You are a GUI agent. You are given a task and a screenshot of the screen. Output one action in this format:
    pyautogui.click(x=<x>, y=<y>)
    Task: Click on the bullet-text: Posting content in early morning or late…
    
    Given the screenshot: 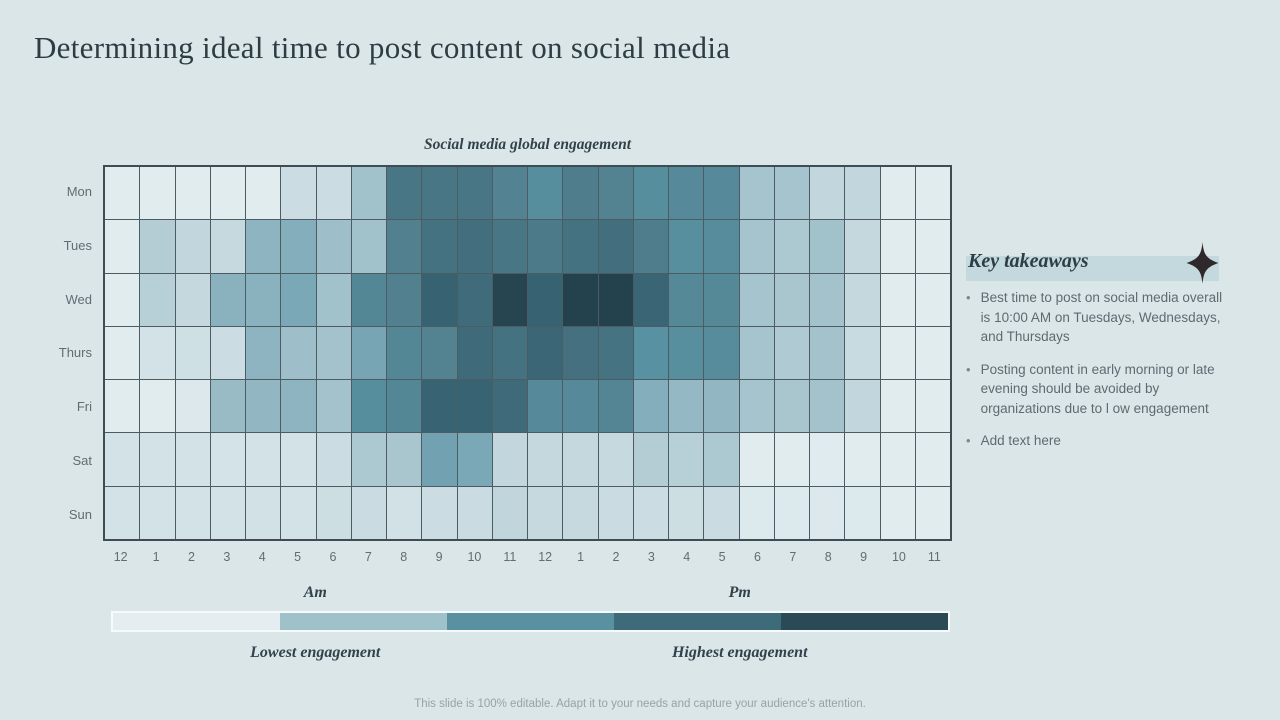 What is the action you would take?
    pyautogui.click(x=1097, y=388)
    